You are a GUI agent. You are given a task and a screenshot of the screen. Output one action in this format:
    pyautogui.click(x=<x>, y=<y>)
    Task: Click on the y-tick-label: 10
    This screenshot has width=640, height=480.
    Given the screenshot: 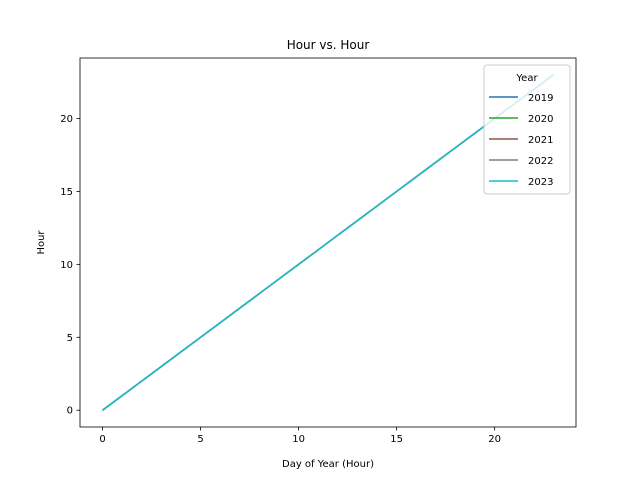 What is the action you would take?
    pyautogui.click(x=66, y=265)
    